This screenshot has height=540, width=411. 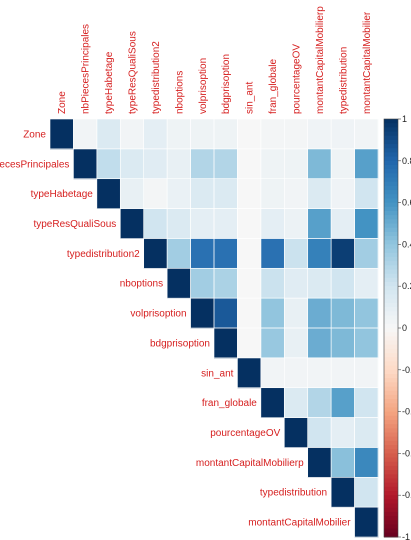 I want to click on colorbar-tick-label: 0.6, so click(x=406, y=203).